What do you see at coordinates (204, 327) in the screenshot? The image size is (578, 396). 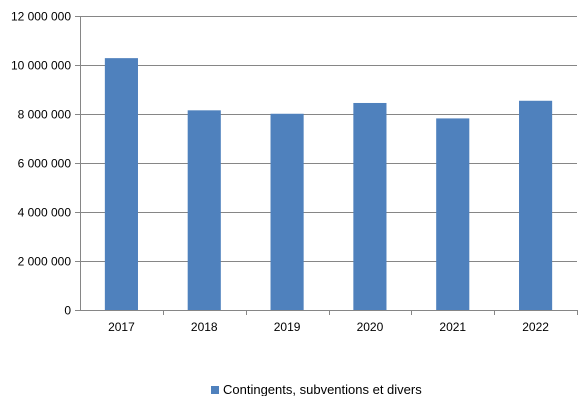 I see `x-tick-label: 2018` at bounding box center [204, 327].